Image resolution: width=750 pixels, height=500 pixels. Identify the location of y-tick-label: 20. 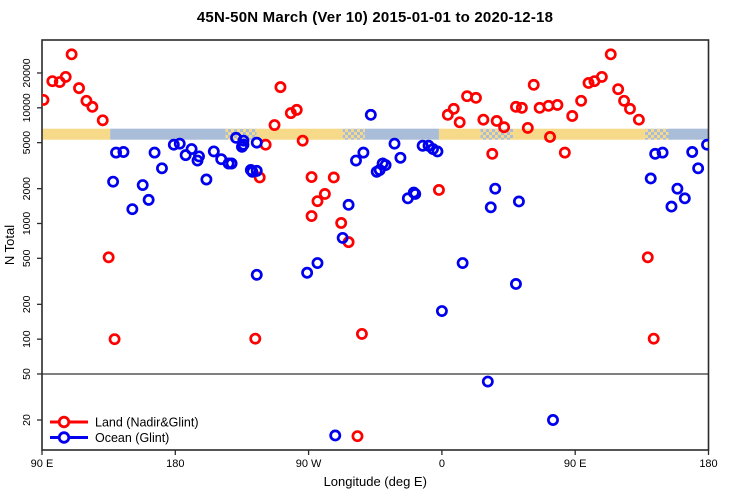
(27, 420).